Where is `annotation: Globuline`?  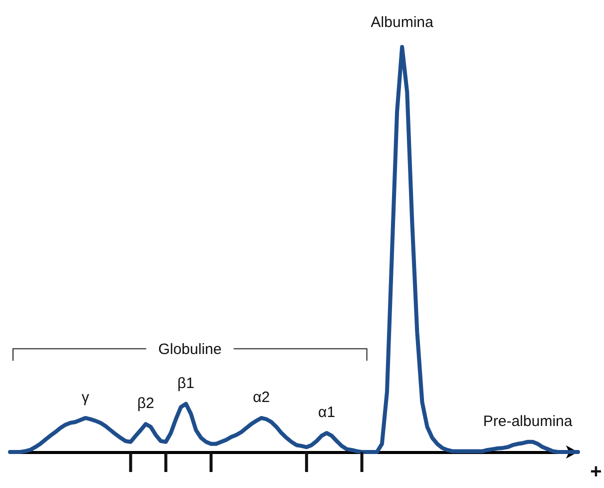 annotation: Globuline is located at coordinates (190, 349).